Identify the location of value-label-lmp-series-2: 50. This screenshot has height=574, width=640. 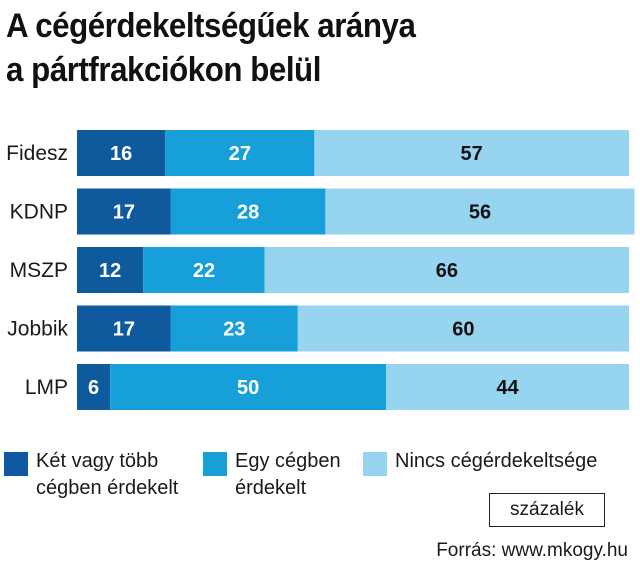
(248, 388).